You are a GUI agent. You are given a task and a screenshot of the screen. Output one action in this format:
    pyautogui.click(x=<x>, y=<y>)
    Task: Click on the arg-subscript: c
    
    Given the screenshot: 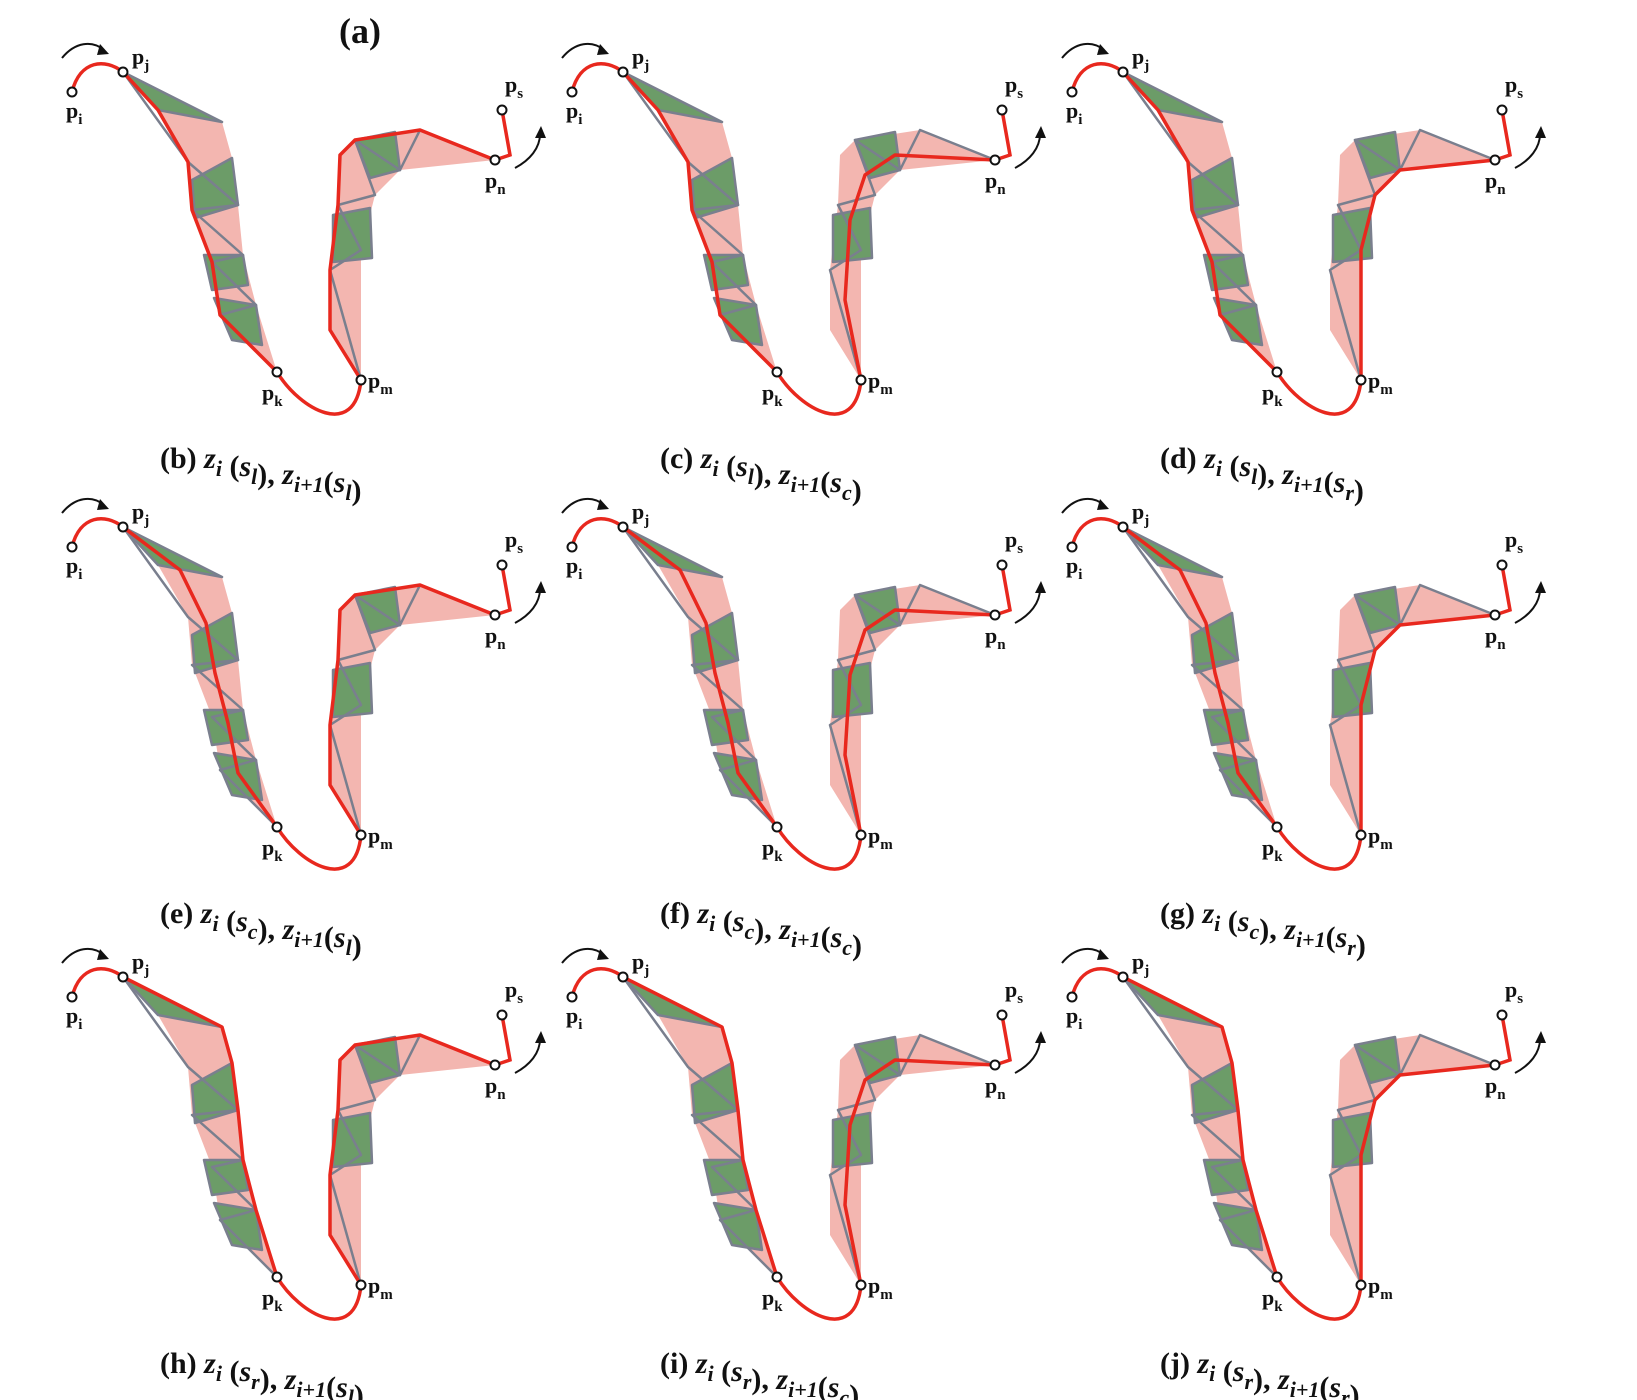 What is the action you would take?
    pyautogui.click(x=1254, y=931)
    